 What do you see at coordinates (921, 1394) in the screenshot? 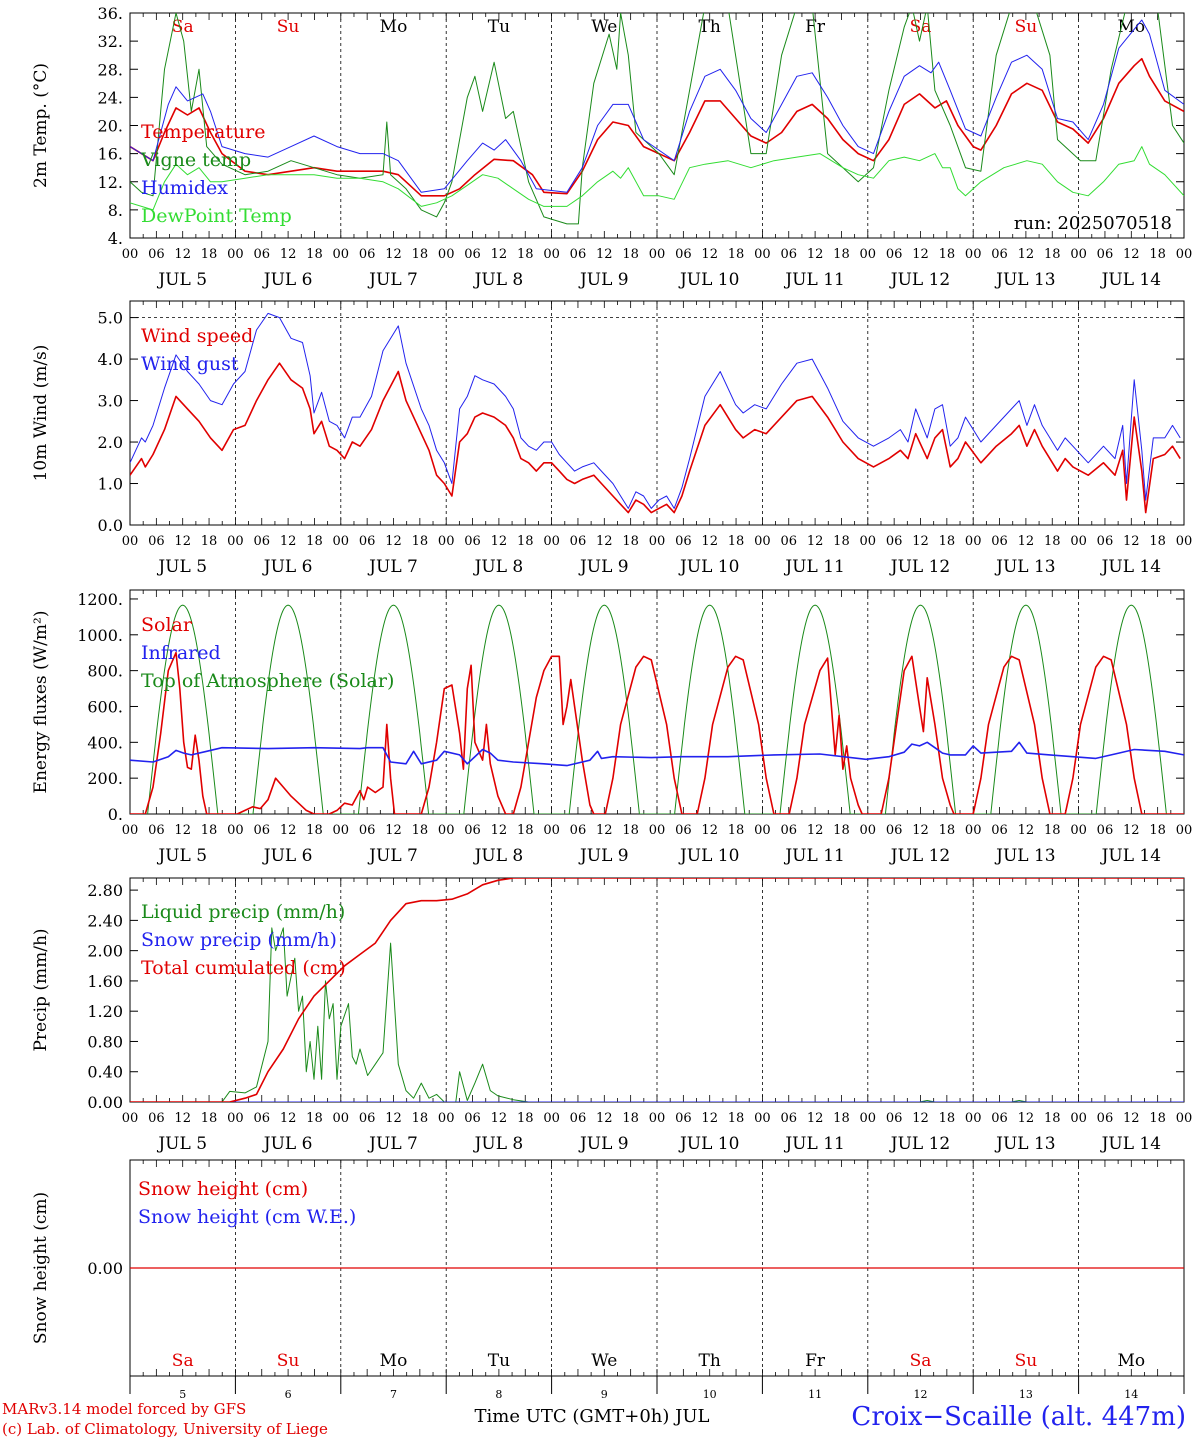
I see `day-number-label: 12` at bounding box center [921, 1394].